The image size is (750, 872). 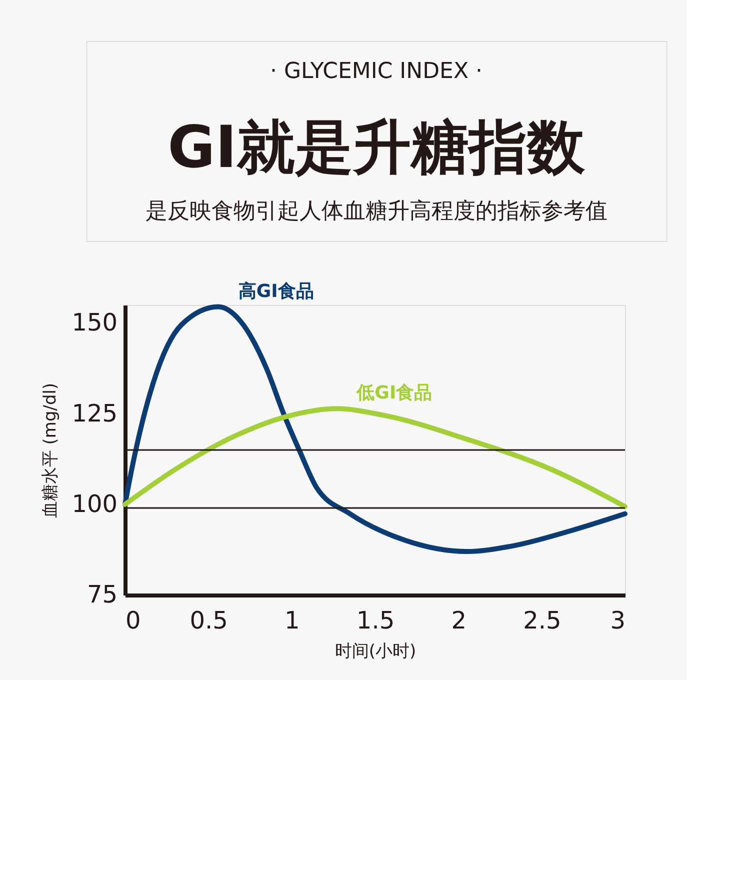 What do you see at coordinates (377, 147) in the screenshot?
I see `chart-title: GI就是升糖指数` at bounding box center [377, 147].